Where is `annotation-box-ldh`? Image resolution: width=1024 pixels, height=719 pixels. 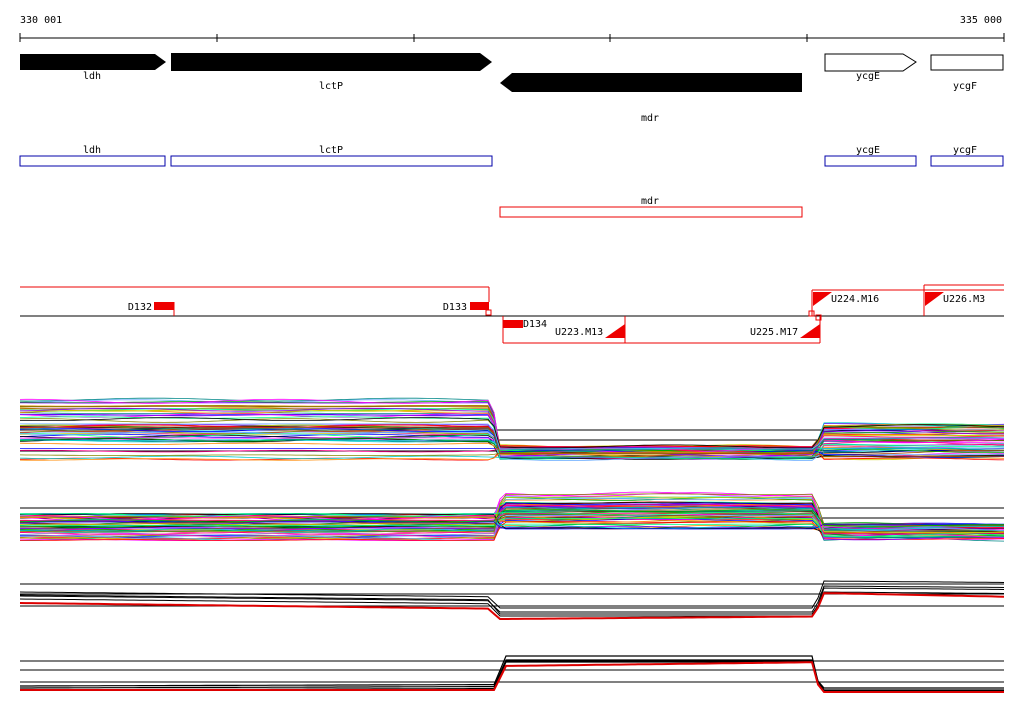 annotation-box-ldh is located at coordinates (92, 161).